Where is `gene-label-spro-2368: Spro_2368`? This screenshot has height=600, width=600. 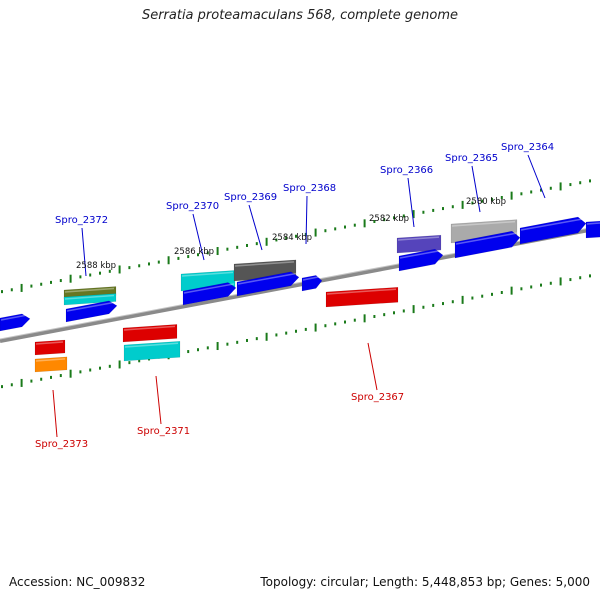 gene-label-spro-2368: Spro_2368 is located at coordinates (309, 188).